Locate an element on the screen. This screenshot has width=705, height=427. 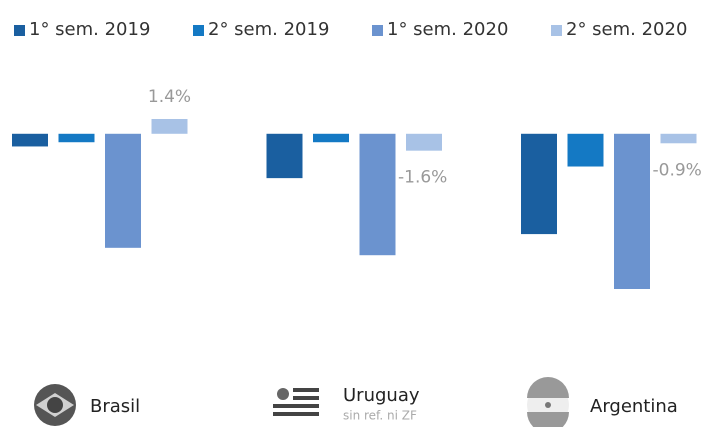
legend-label: 1° sem. 2019 is located at coordinates (89, 29).